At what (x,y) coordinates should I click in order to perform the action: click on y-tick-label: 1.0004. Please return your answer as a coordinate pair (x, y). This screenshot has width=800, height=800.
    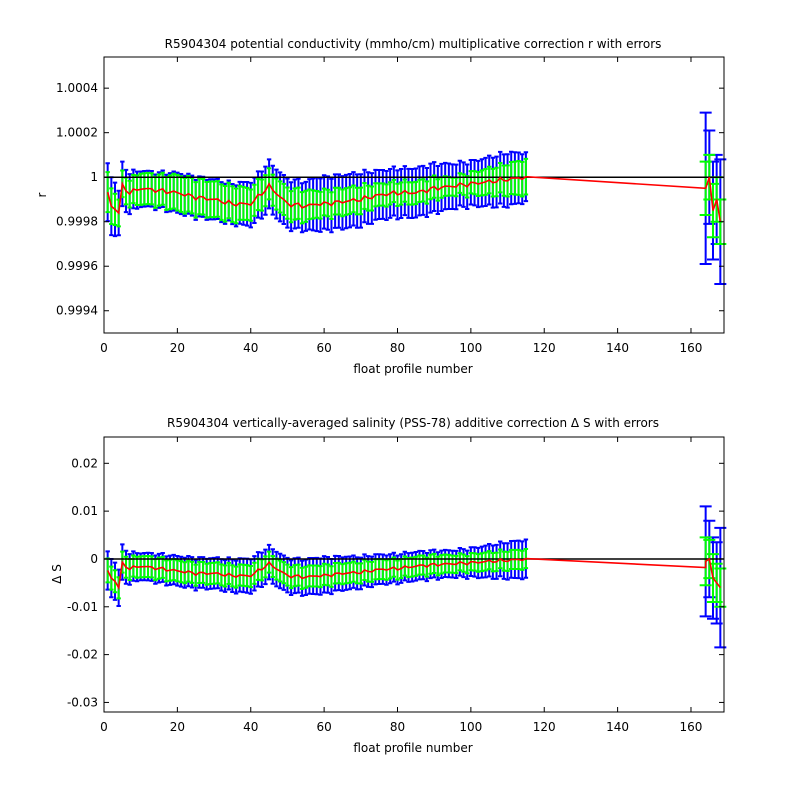
    Looking at the image, I should click on (77, 88).